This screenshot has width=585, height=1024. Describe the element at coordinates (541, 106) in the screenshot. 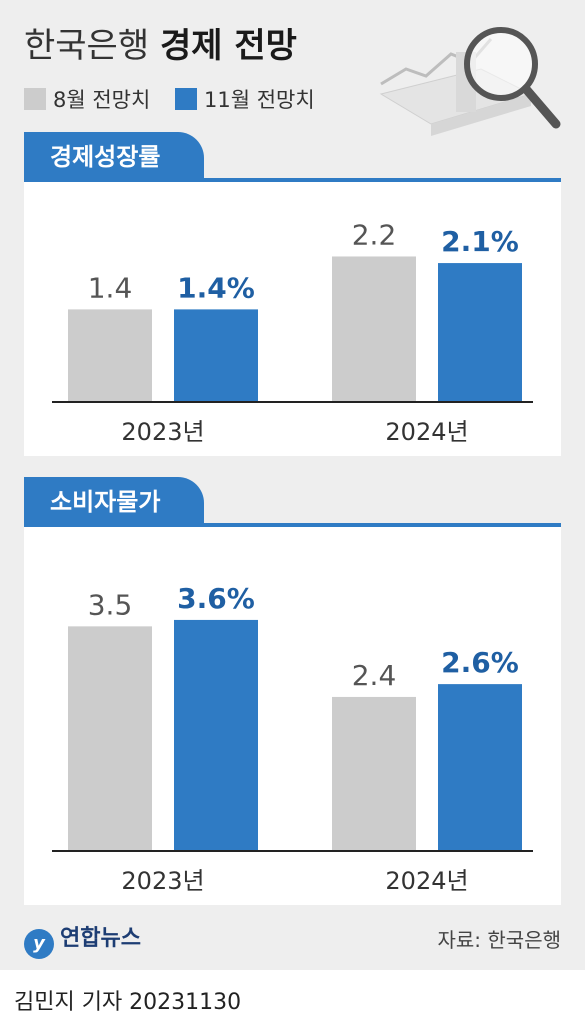

I see `magnifier-handle-icon` at that location.